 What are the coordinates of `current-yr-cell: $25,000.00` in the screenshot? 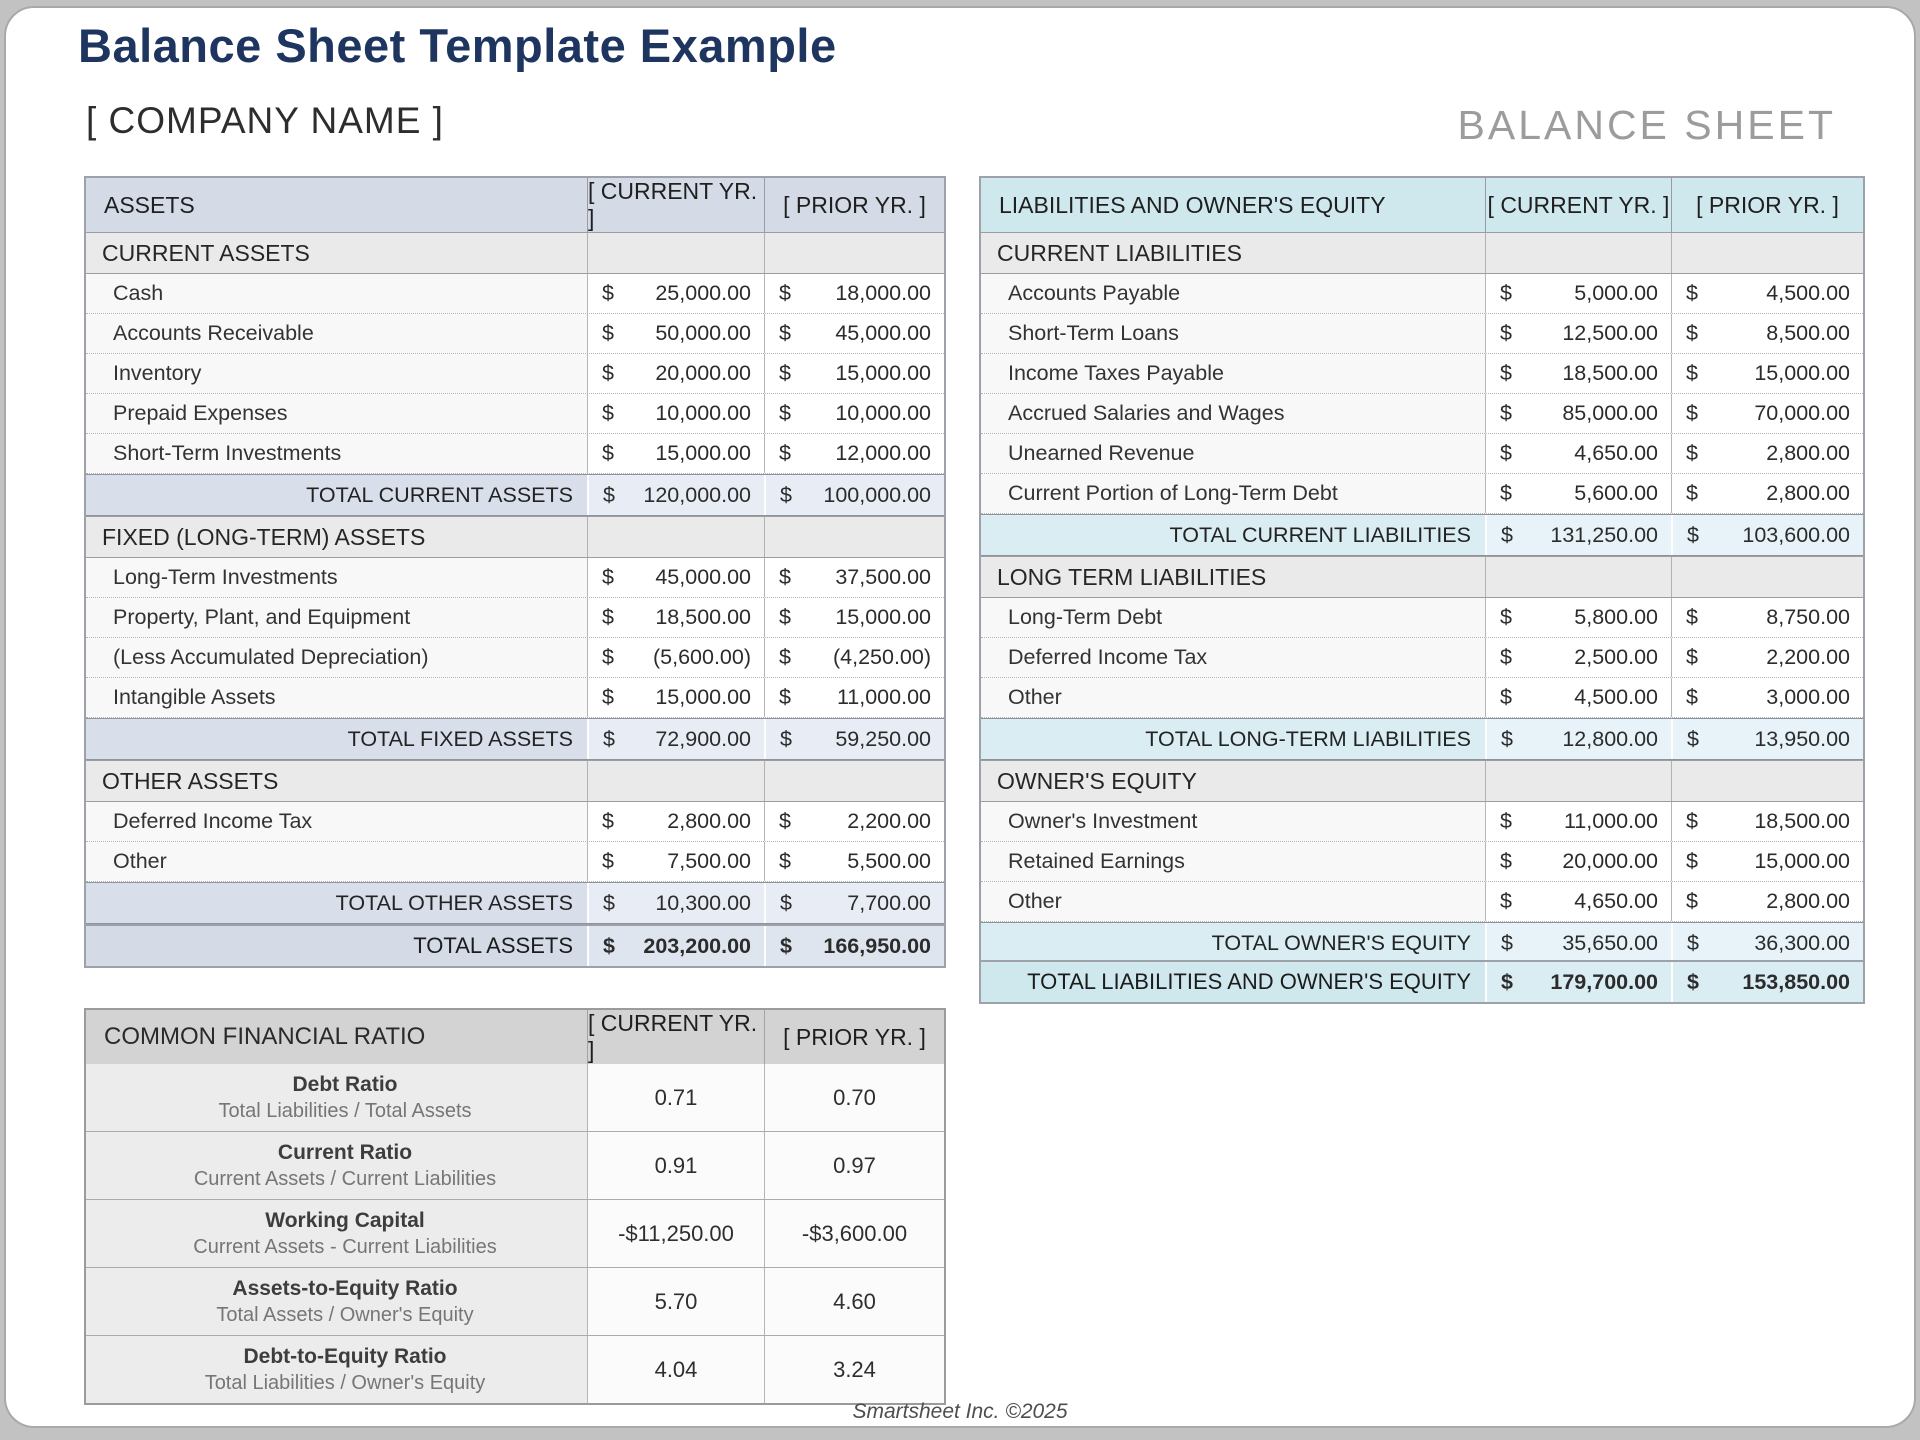 It's located at (675, 293).